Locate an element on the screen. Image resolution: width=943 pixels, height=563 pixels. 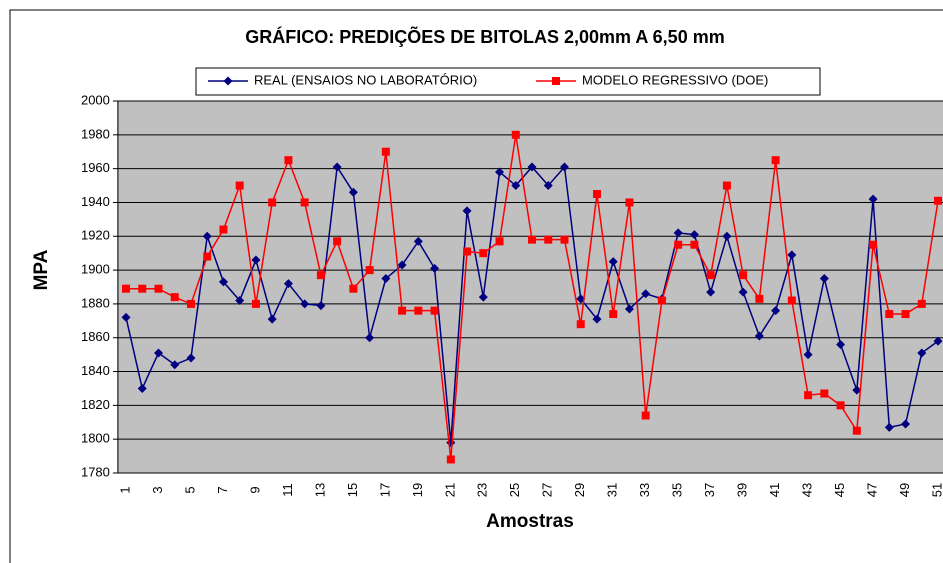
x-tick-label: 41 is located at coordinates (774, 490).